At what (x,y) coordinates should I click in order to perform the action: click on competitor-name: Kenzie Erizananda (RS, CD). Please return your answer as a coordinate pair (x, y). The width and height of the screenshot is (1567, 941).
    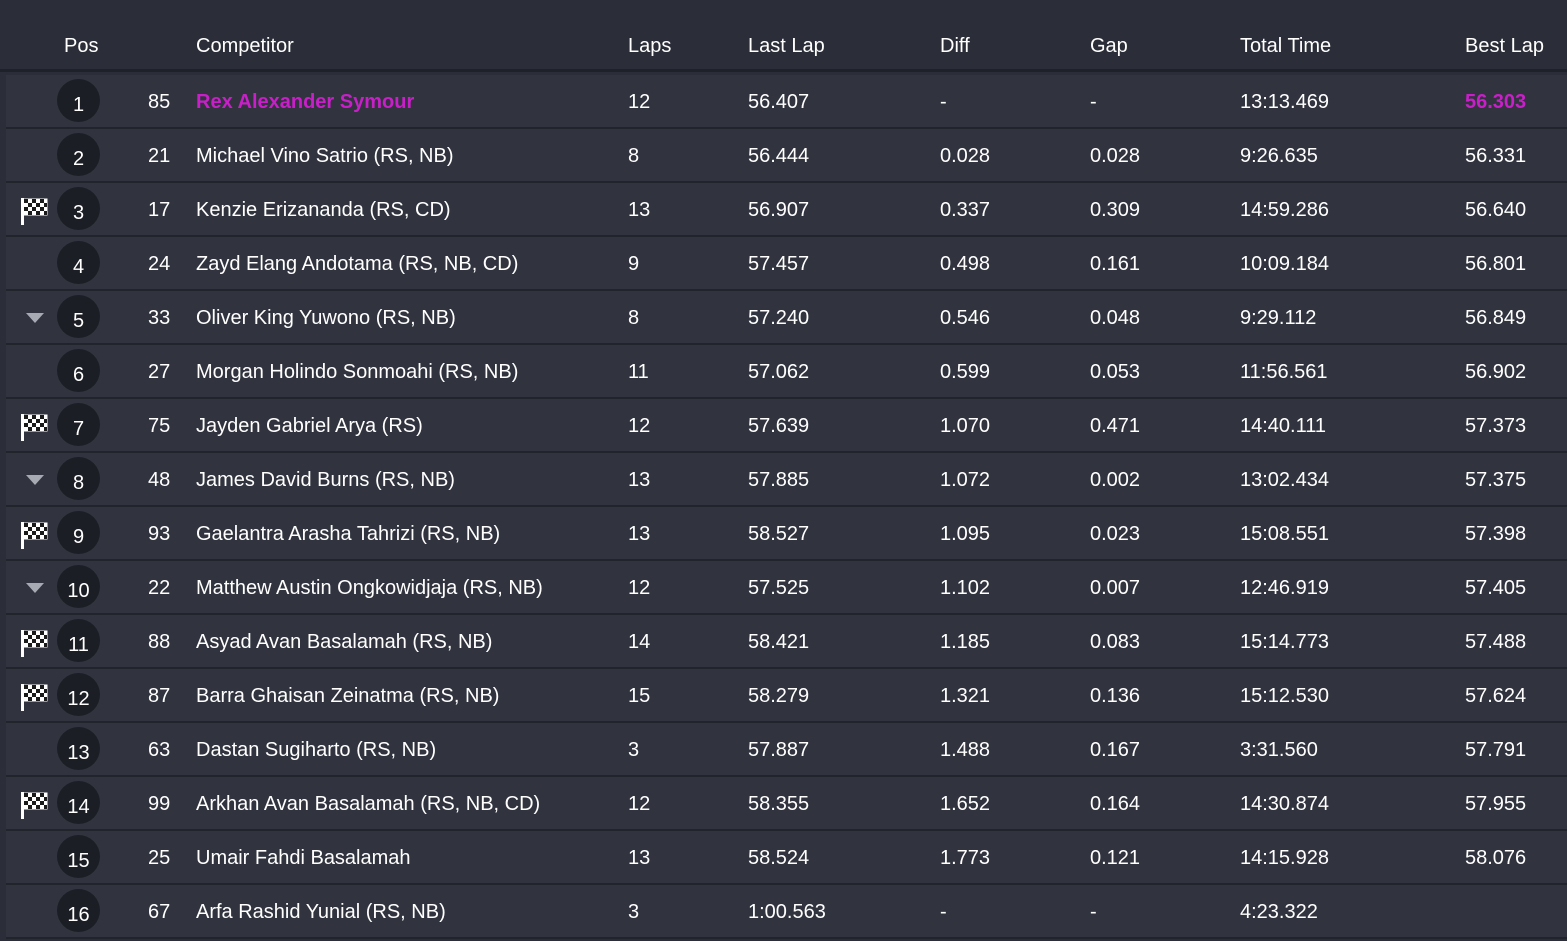
    Looking at the image, I should click on (323, 210).